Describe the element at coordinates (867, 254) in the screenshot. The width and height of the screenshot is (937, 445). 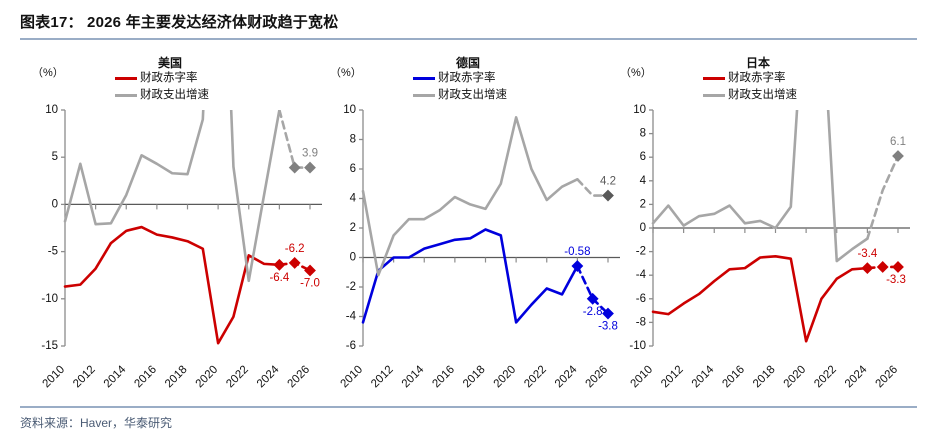
I see `data-value-label: -3.4` at that location.